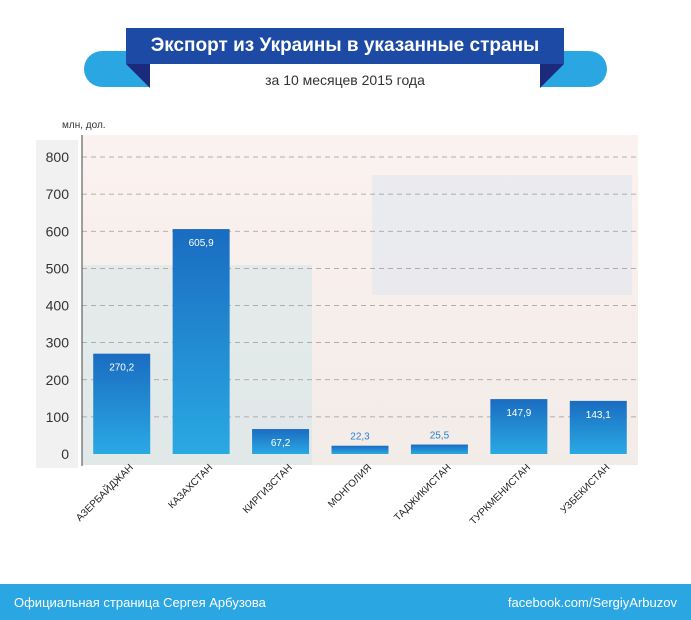  I want to click on x-tick-label: КИРГИЗСТАН, so click(268, 489).